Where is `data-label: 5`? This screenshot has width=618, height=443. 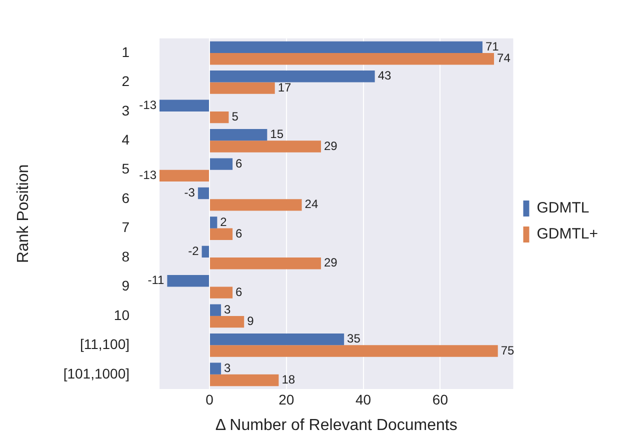
data-label: 5 is located at coordinates (235, 117).